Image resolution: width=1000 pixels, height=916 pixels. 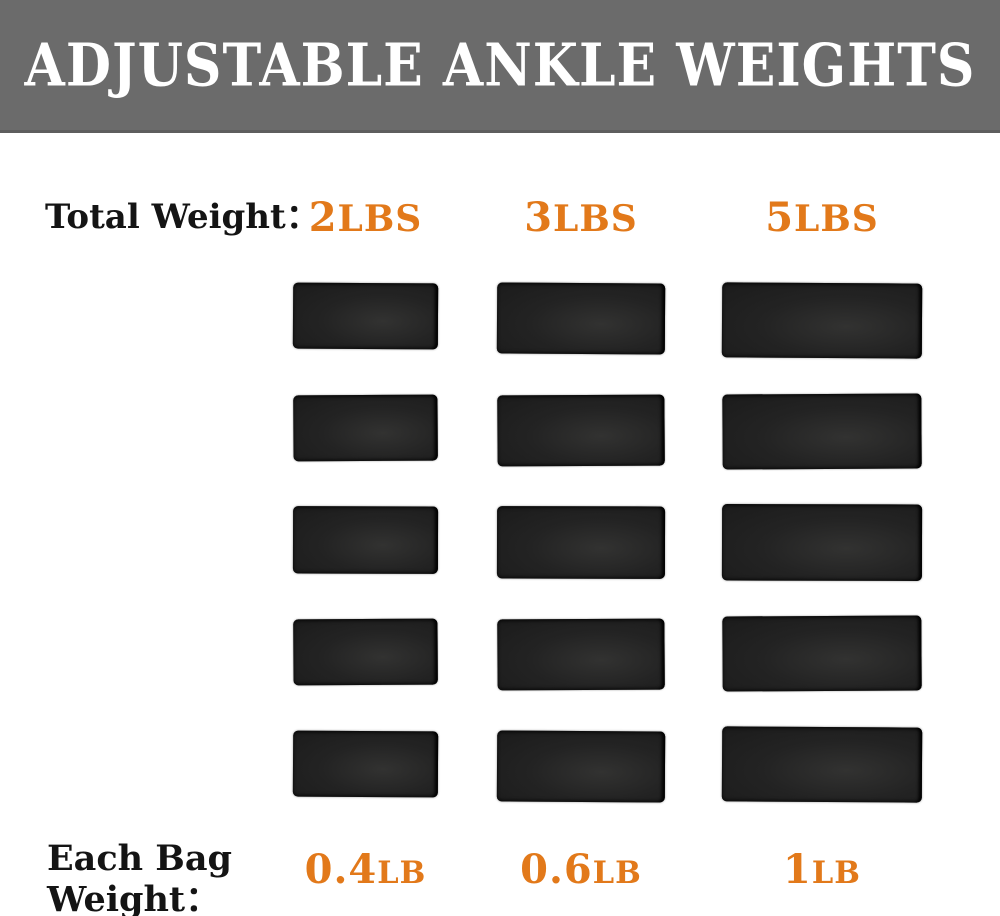 I want to click on bag-column-2lbs, so click(x=365, y=540).